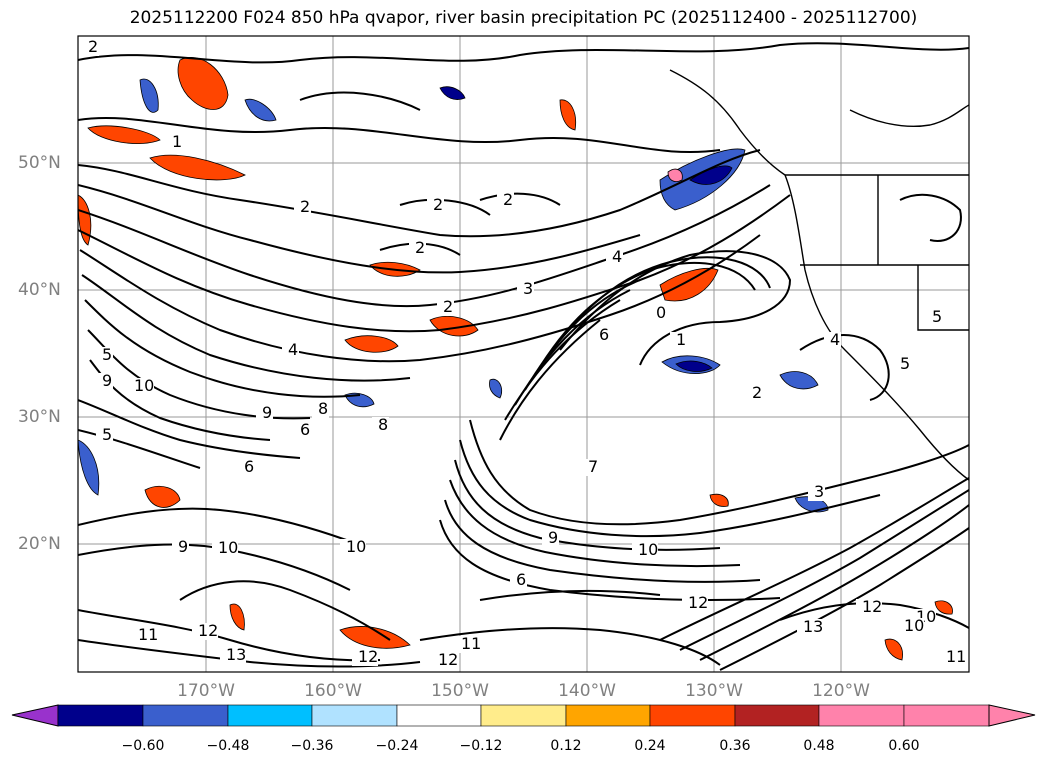 This screenshot has height=769, width=1047. Describe the element at coordinates (39, 417) in the screenshot. I see `lat-label-30n: 30°N` at that location.